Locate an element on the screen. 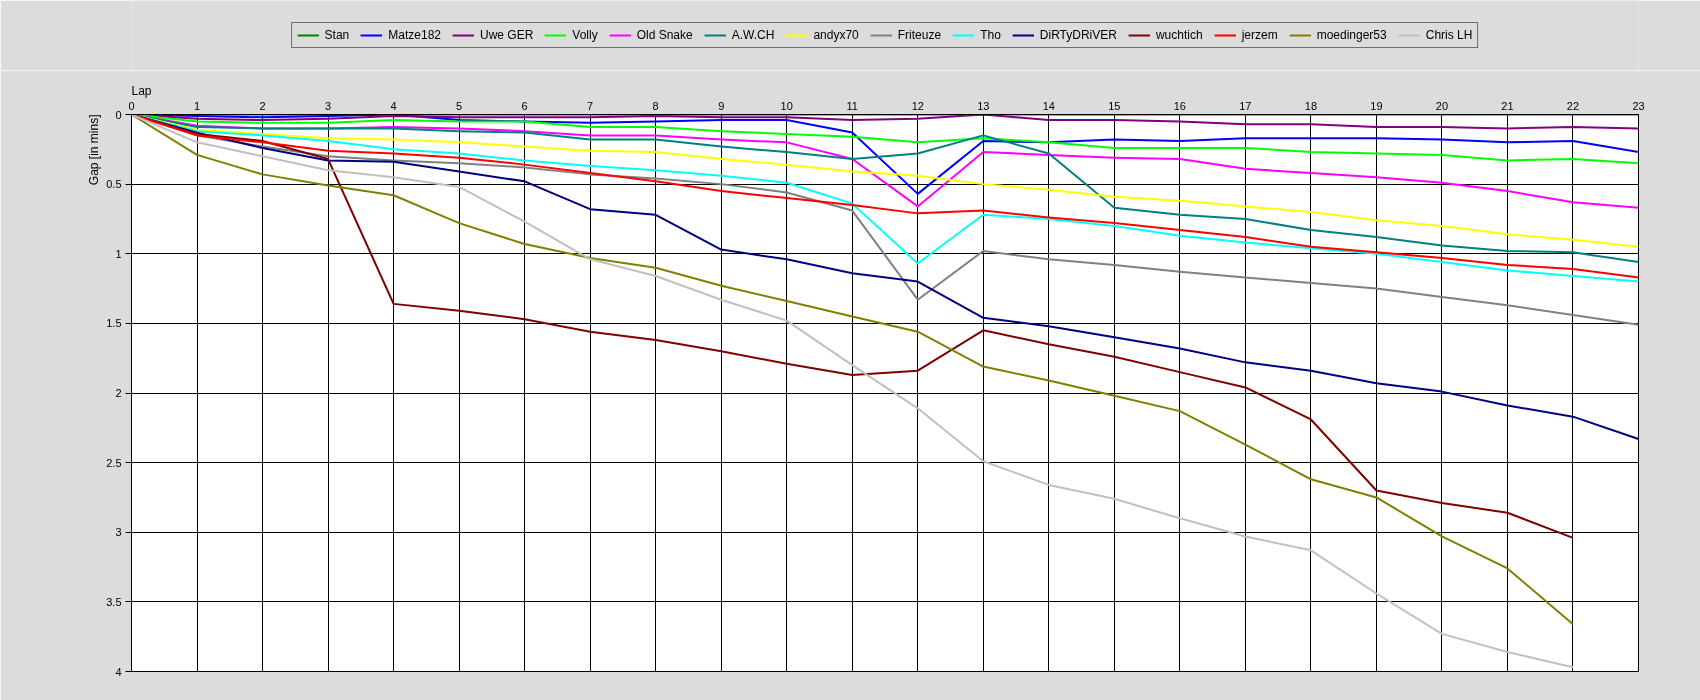 The width and height of the screenshot is (1700, 700). x-tick-label: 22 is located at coordinates (1573, 105).